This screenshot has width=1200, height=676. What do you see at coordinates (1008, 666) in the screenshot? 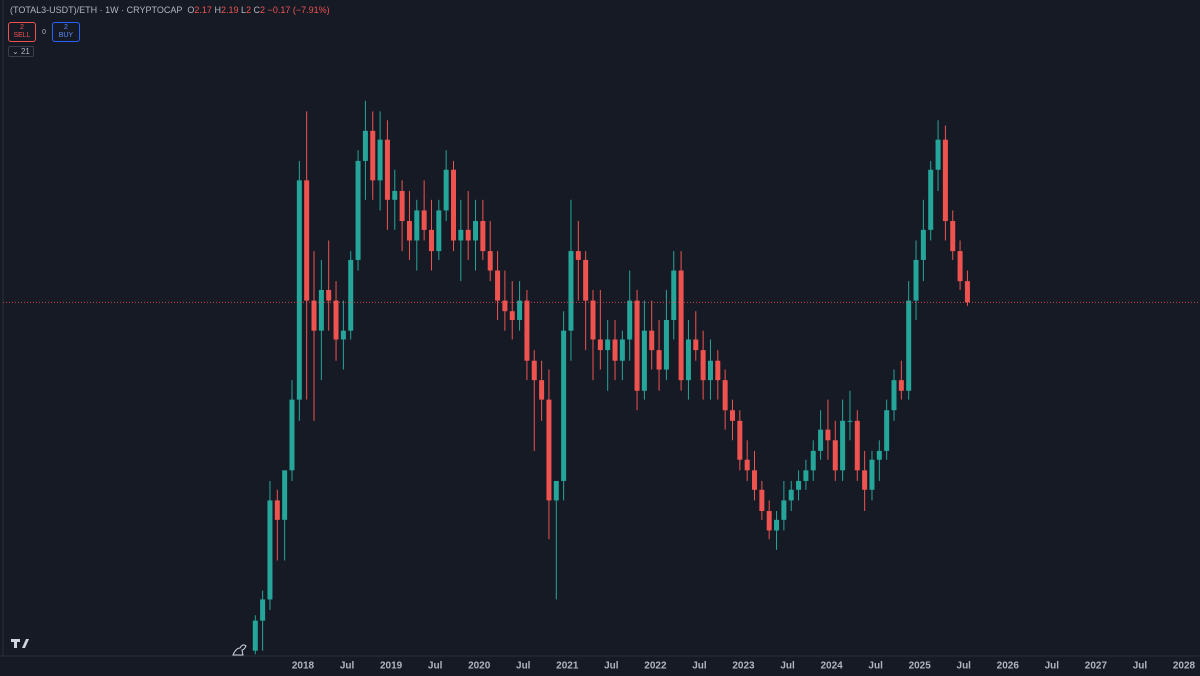
I see `x-tick-label: 2026` at bounding box center [1008, 666].